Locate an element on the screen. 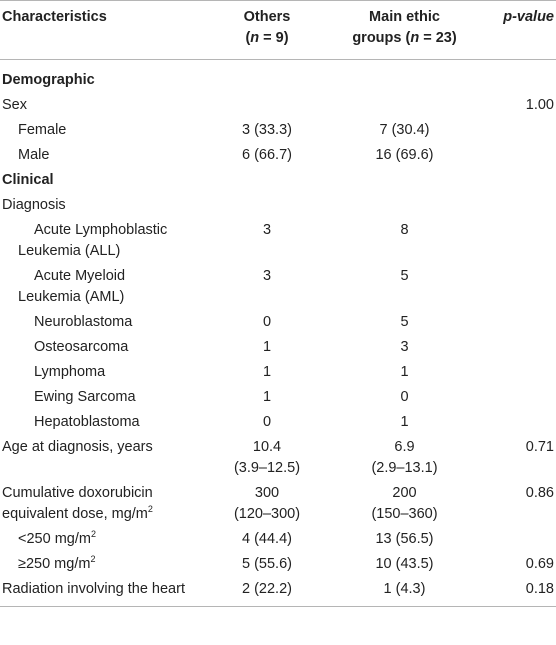  cell-all-main: 8 is located at coordinates (404, 230).